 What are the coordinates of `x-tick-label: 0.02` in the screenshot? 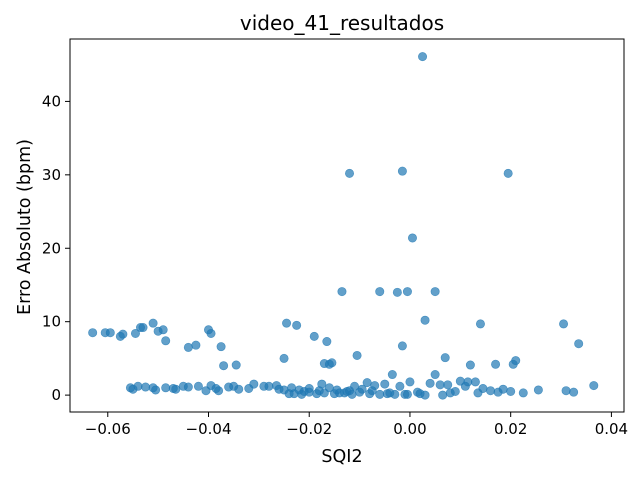 It's located at (510, 429).